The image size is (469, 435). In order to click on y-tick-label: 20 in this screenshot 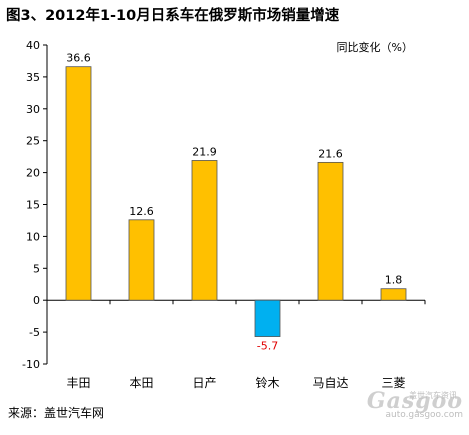, I will do `click(33, 173)`.